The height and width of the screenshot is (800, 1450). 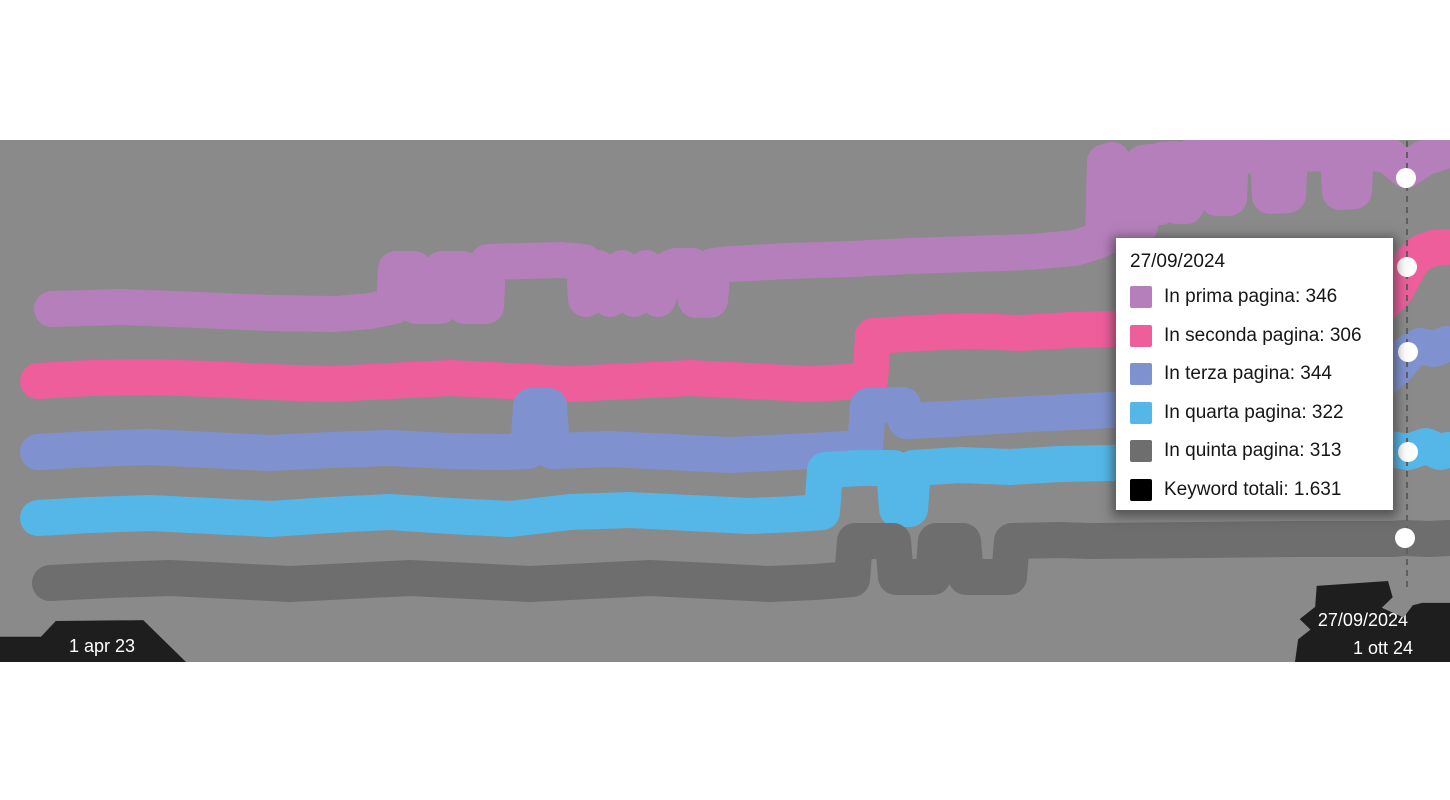 I want to click on legend-row-text: In quinta pagina: 313, so click(x=1253, y=451).